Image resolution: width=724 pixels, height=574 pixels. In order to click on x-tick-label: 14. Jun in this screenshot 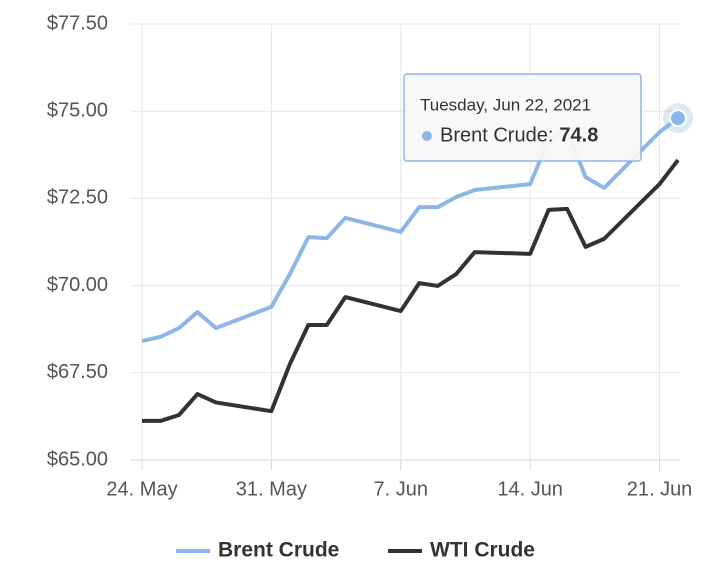, I will do `click(530, 489)`.